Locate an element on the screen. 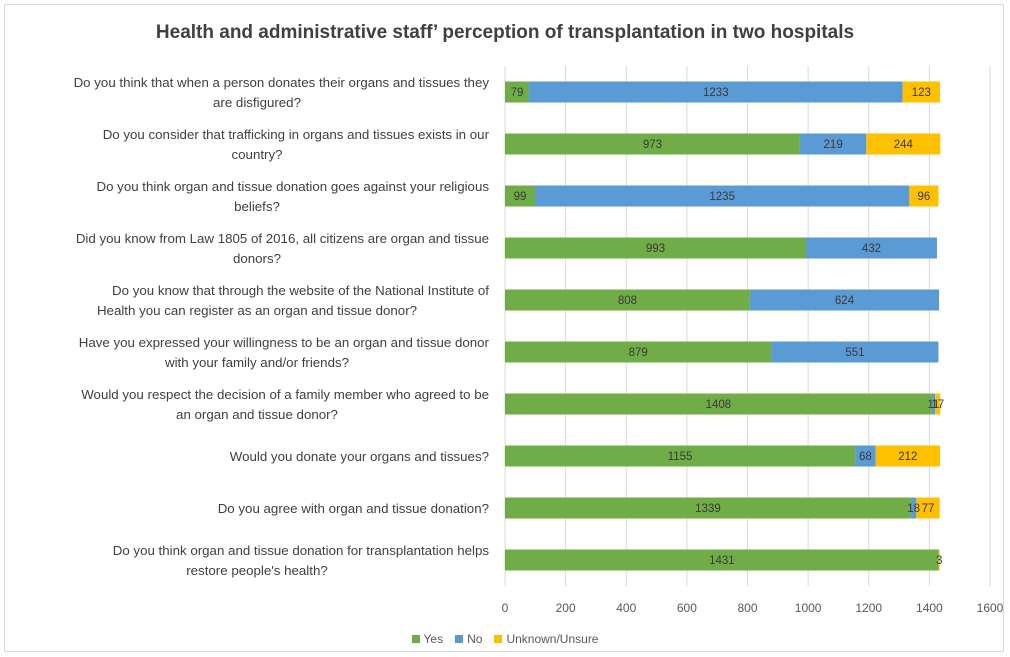 This screenshot has width=1010, height=657. data-label: 1155 is located at coordinates (680, 457).